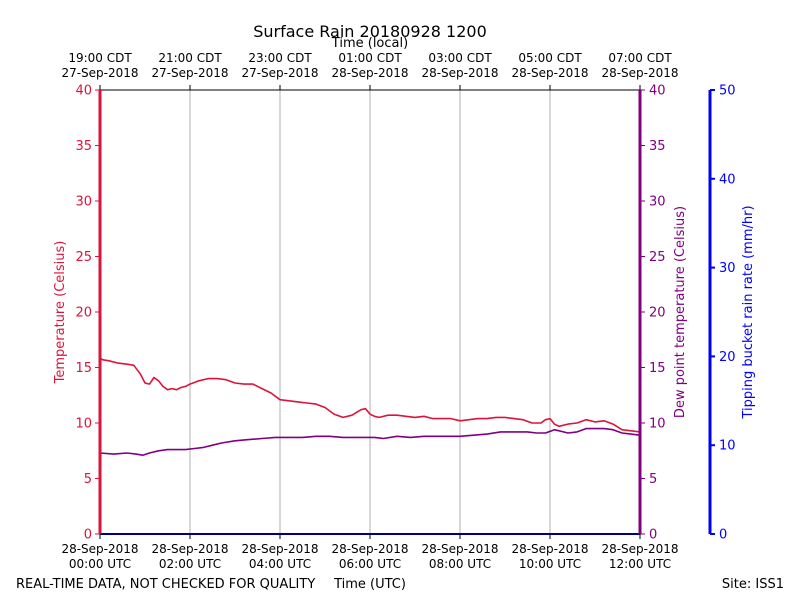  What do you see at coordinates (370, 31) in the screenshot?
I see `chart-title: Surface Rain 20180928 1200` at bounding box center [370, 31].